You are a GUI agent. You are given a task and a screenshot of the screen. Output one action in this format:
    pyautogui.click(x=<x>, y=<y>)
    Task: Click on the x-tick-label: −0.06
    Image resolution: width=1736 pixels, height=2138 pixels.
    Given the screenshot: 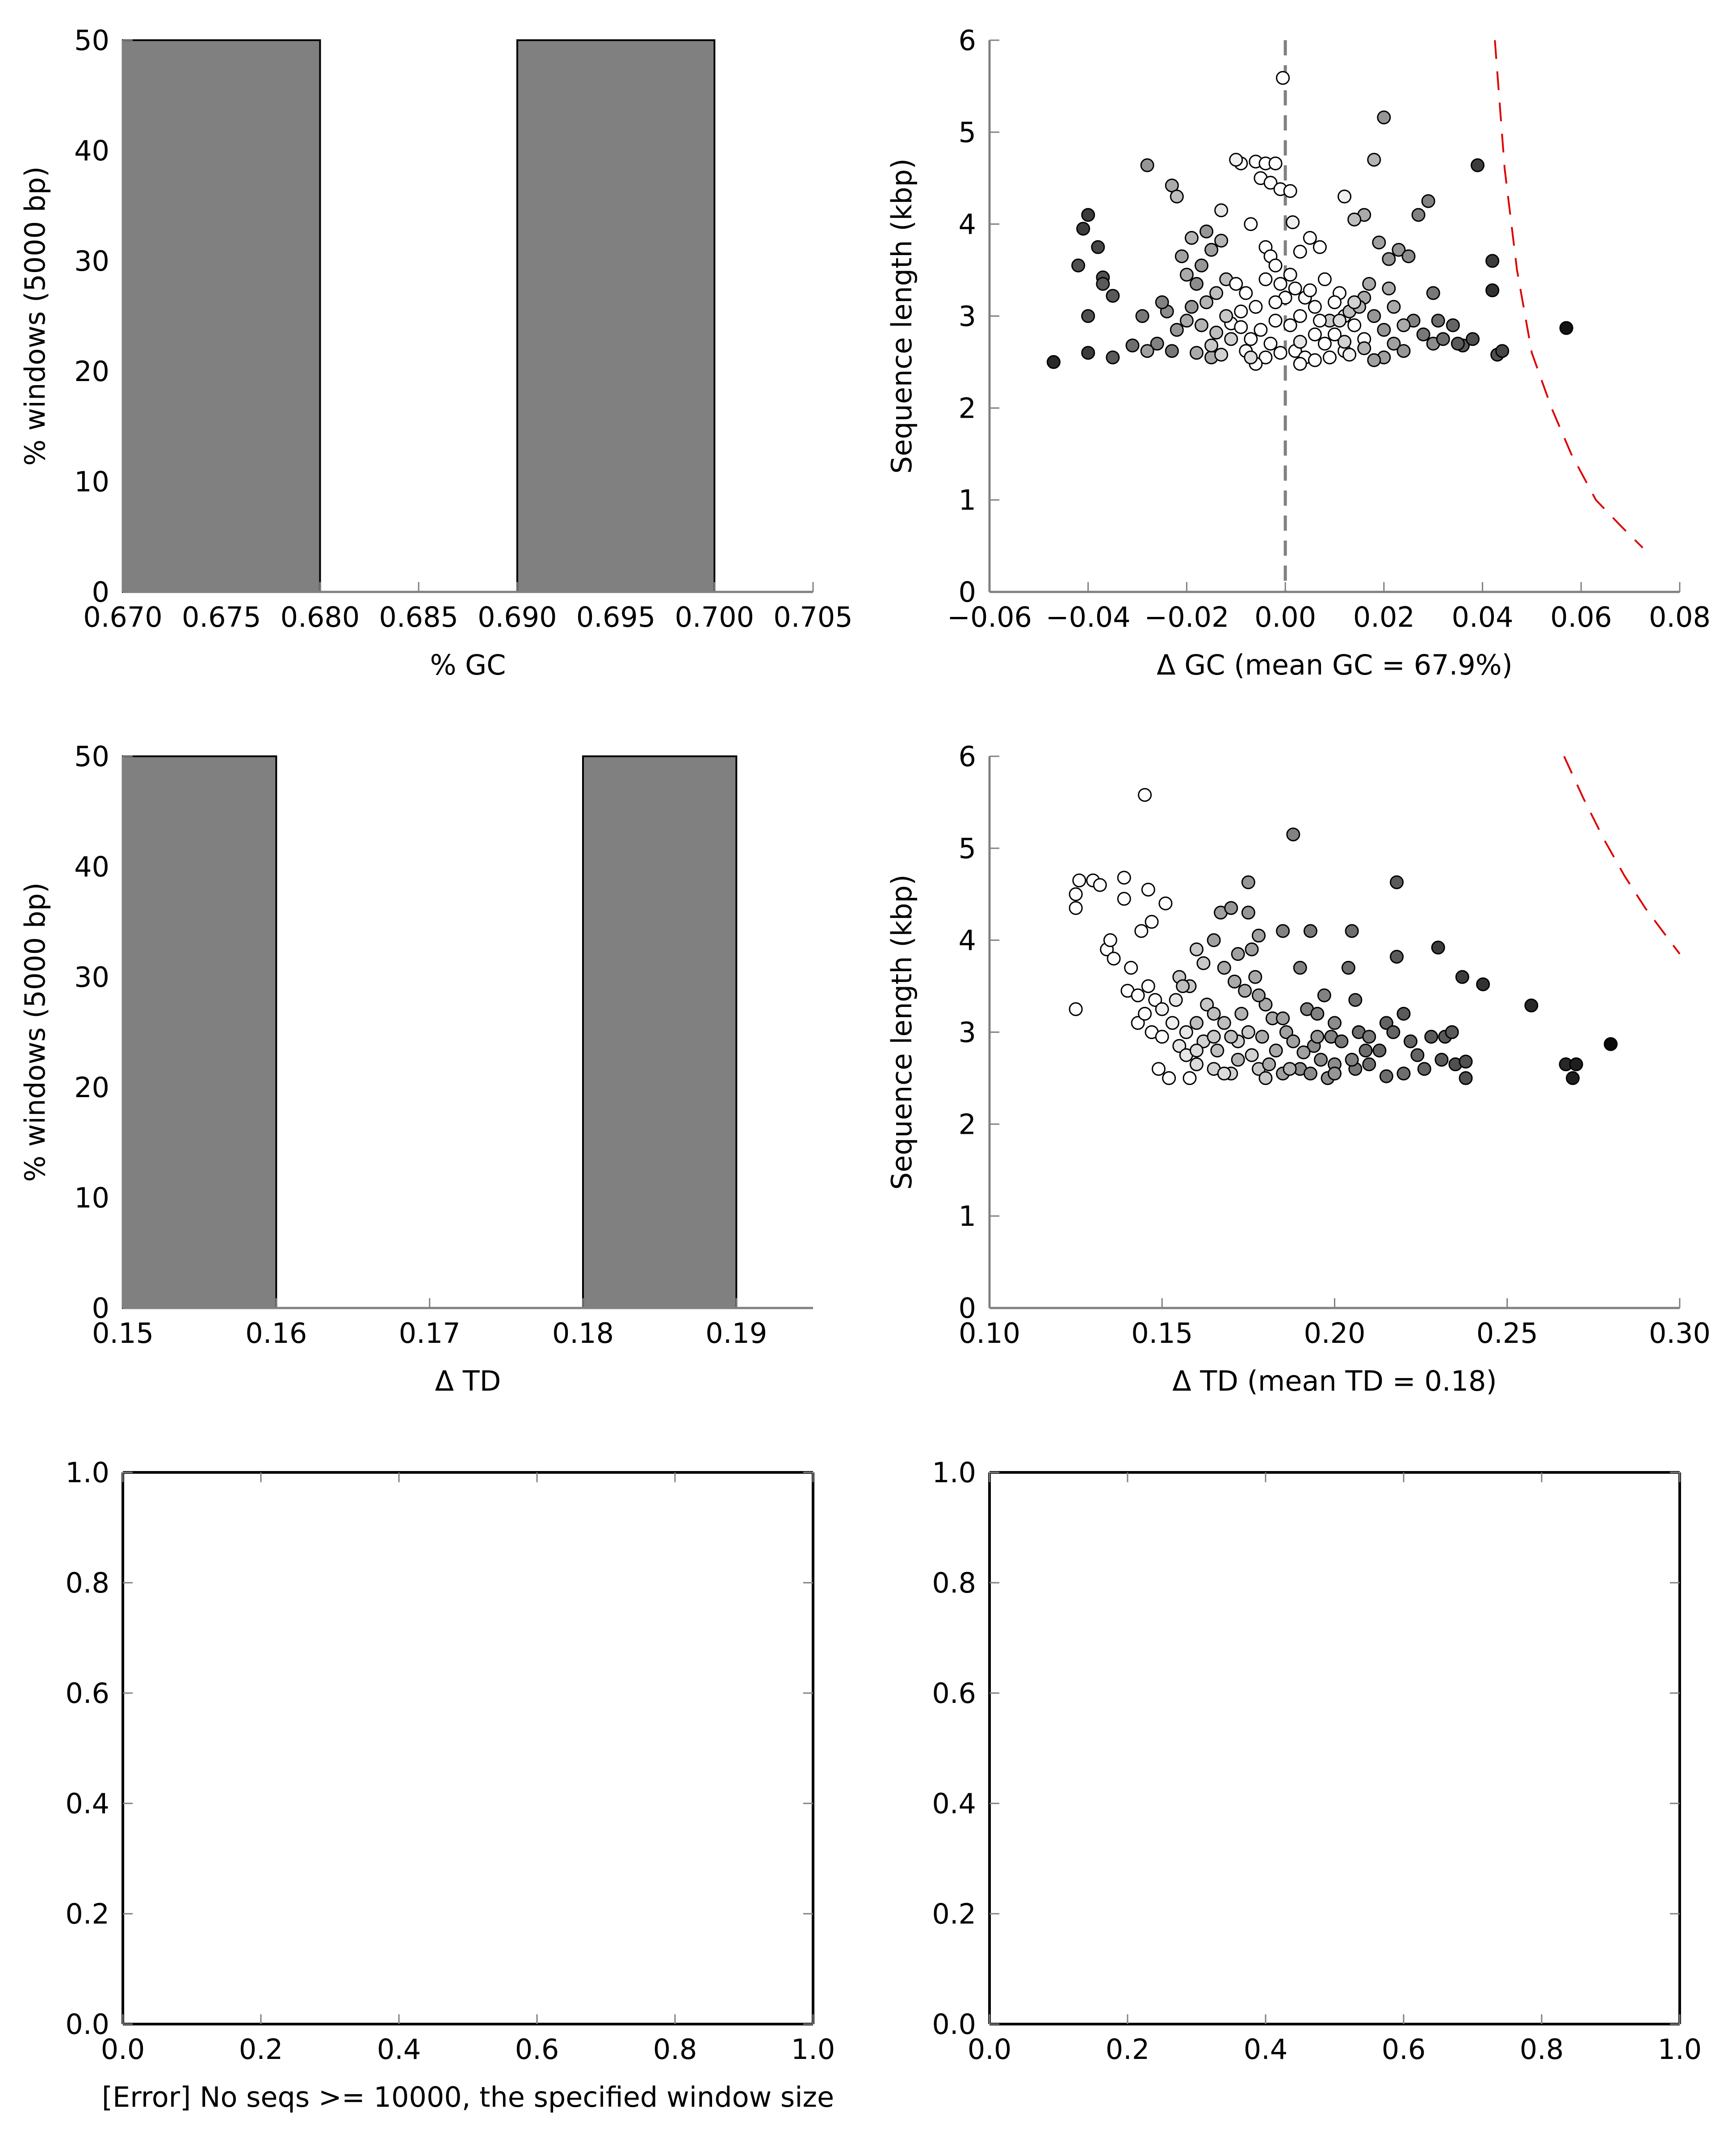 What is the action you would take?
    pyautogui.click(x=989, y=617)
    